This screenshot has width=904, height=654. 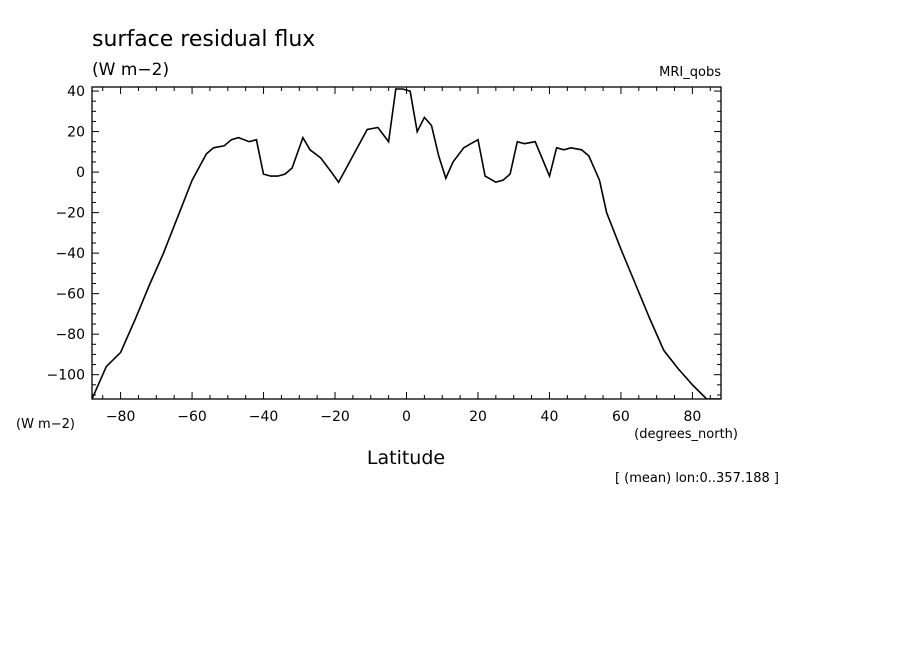 What do you see at coordinates (66, 376) in the screenshot?
I see `y-tick-label: −100` at bounding box center [66, 376].